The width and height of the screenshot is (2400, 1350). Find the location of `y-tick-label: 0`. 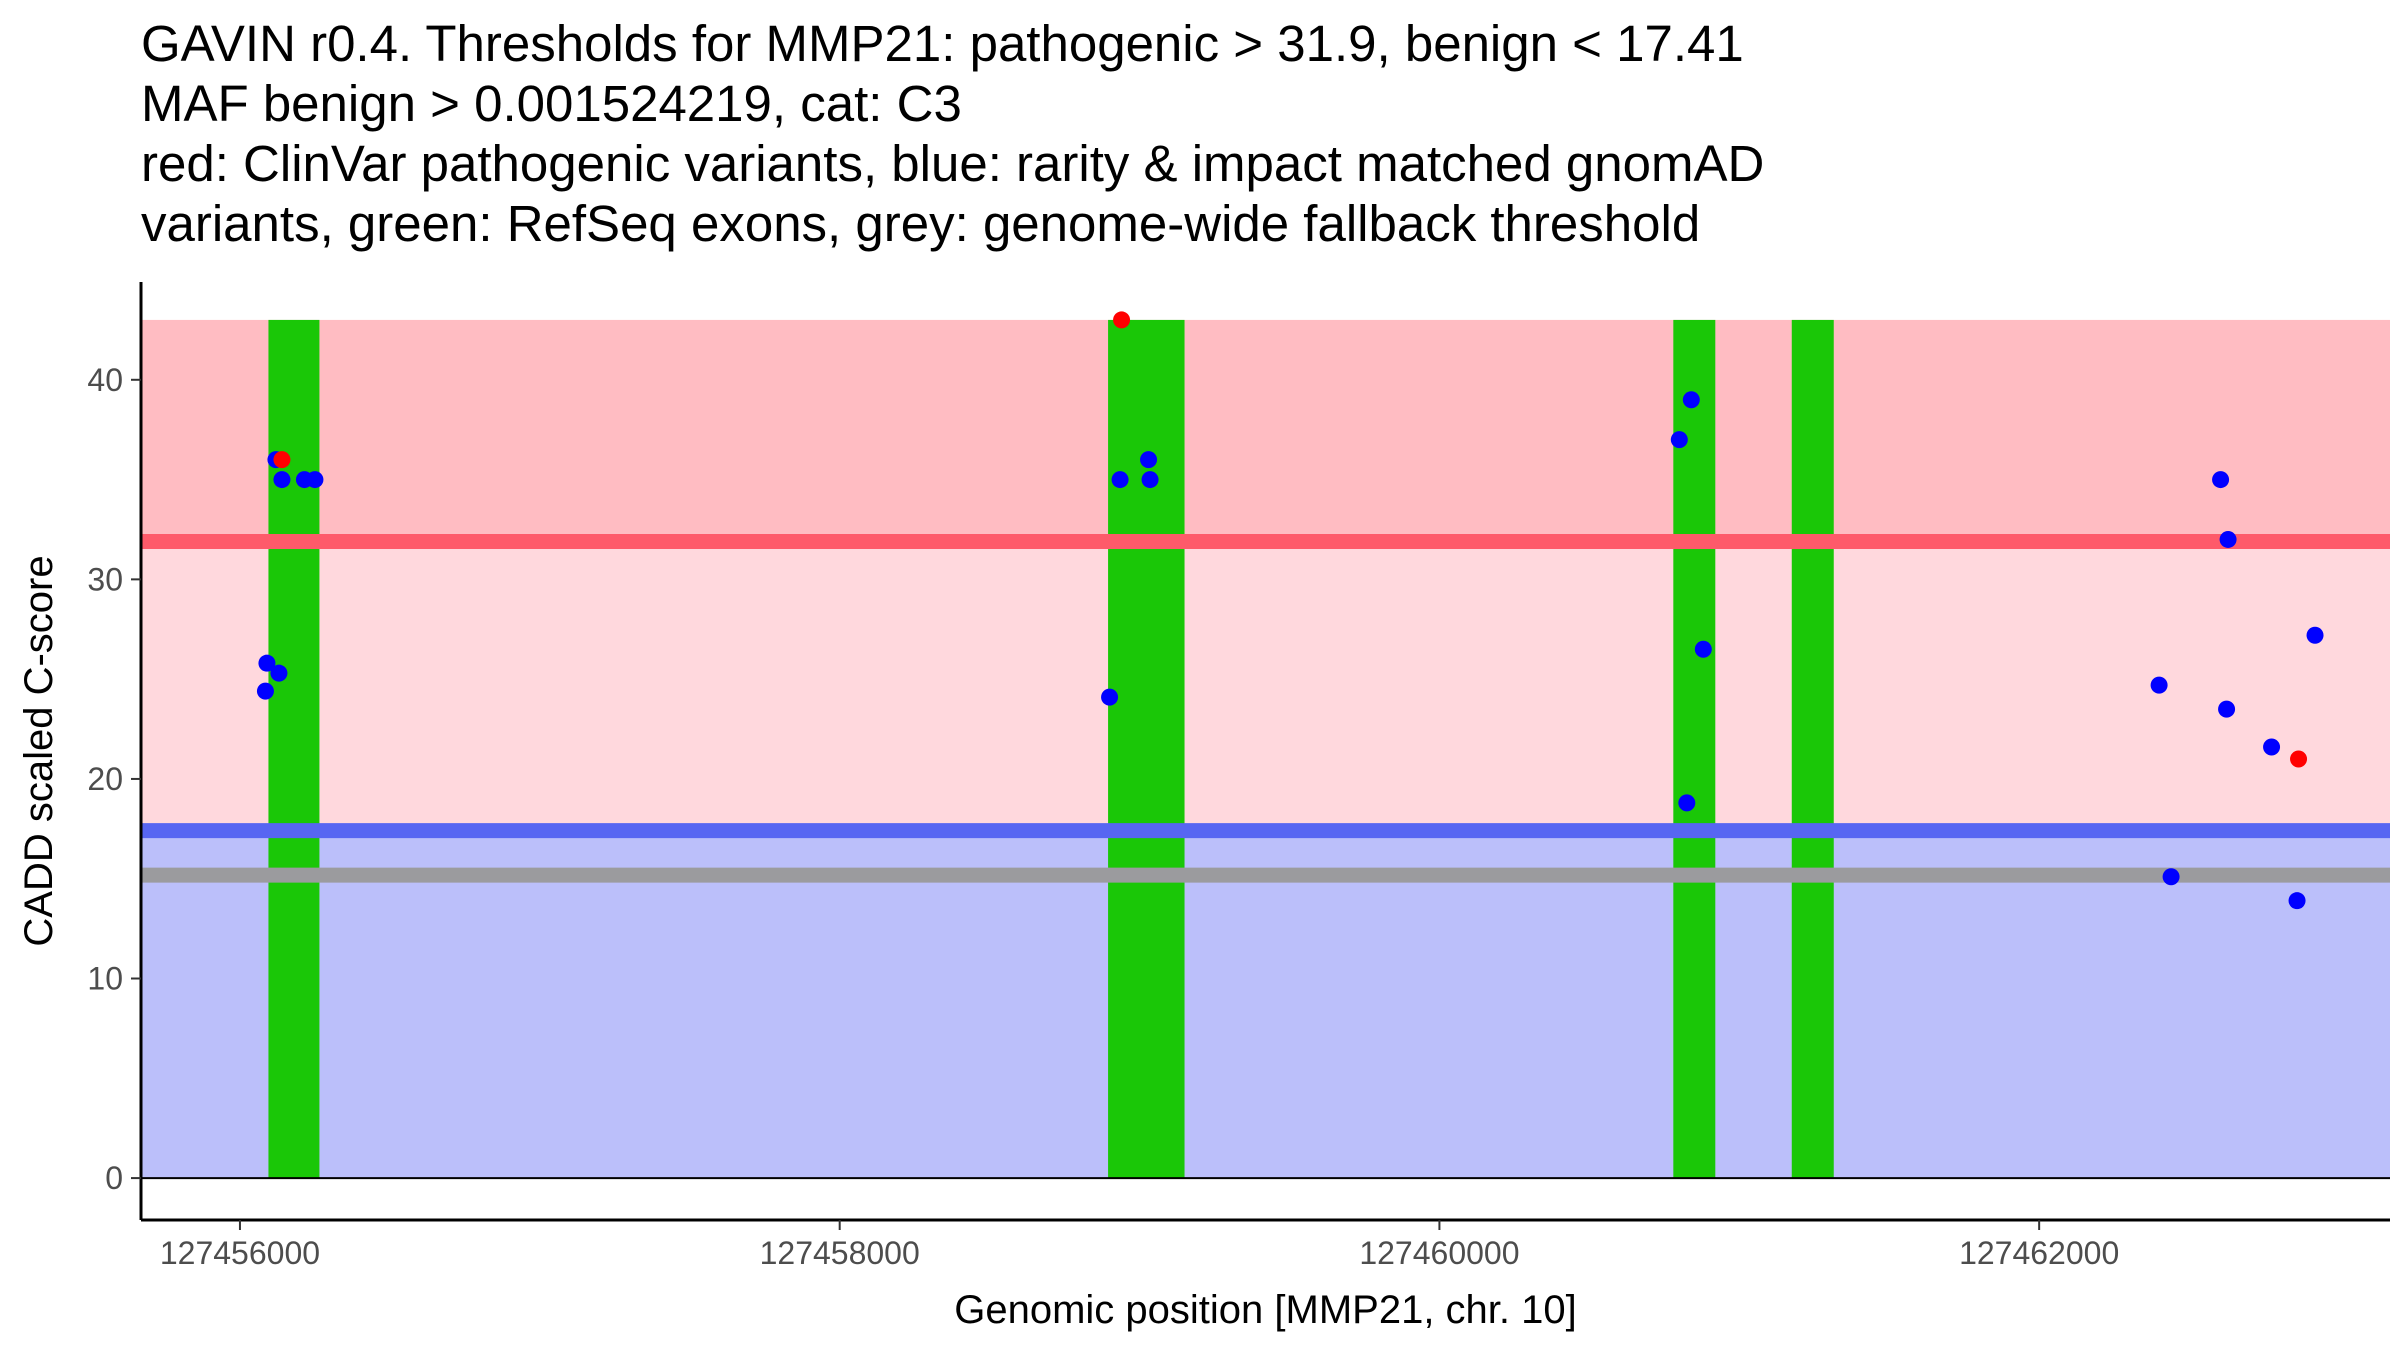

y-tick-label: 0 is located at coordinates (114, 1178).